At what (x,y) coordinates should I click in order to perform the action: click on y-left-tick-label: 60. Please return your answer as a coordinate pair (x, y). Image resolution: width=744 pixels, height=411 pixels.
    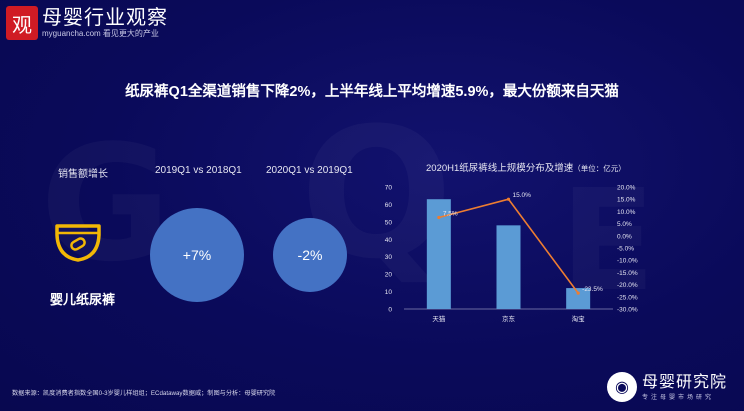
    Looking at the image, I should click on (389, 205).